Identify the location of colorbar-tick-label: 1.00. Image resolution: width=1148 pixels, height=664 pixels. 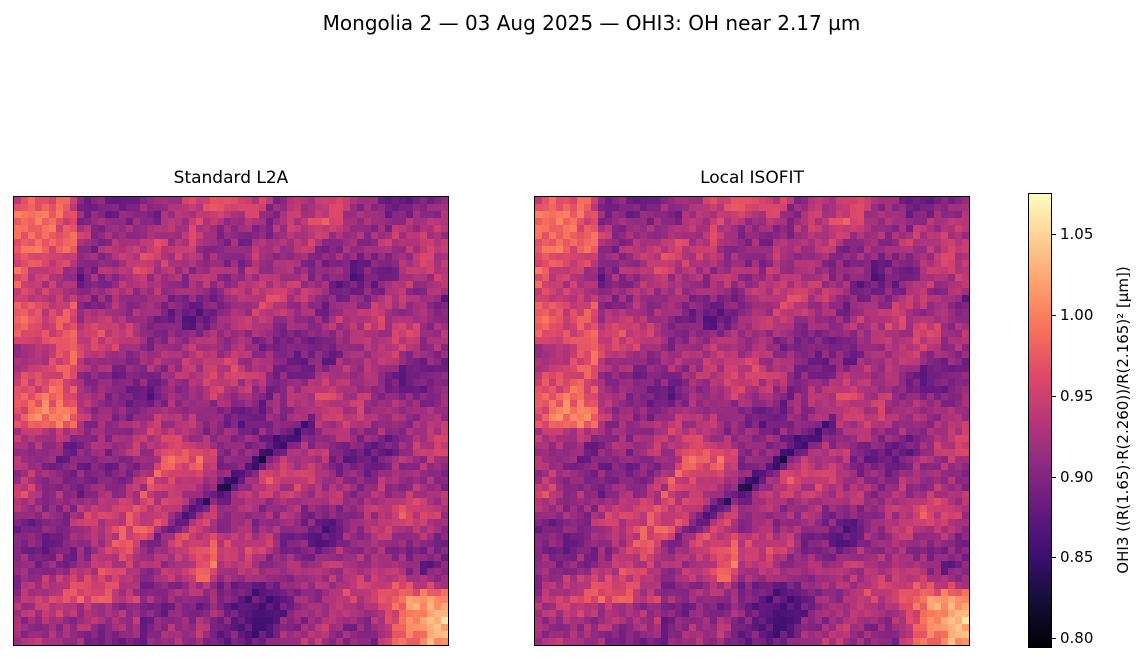
(1077, 315).